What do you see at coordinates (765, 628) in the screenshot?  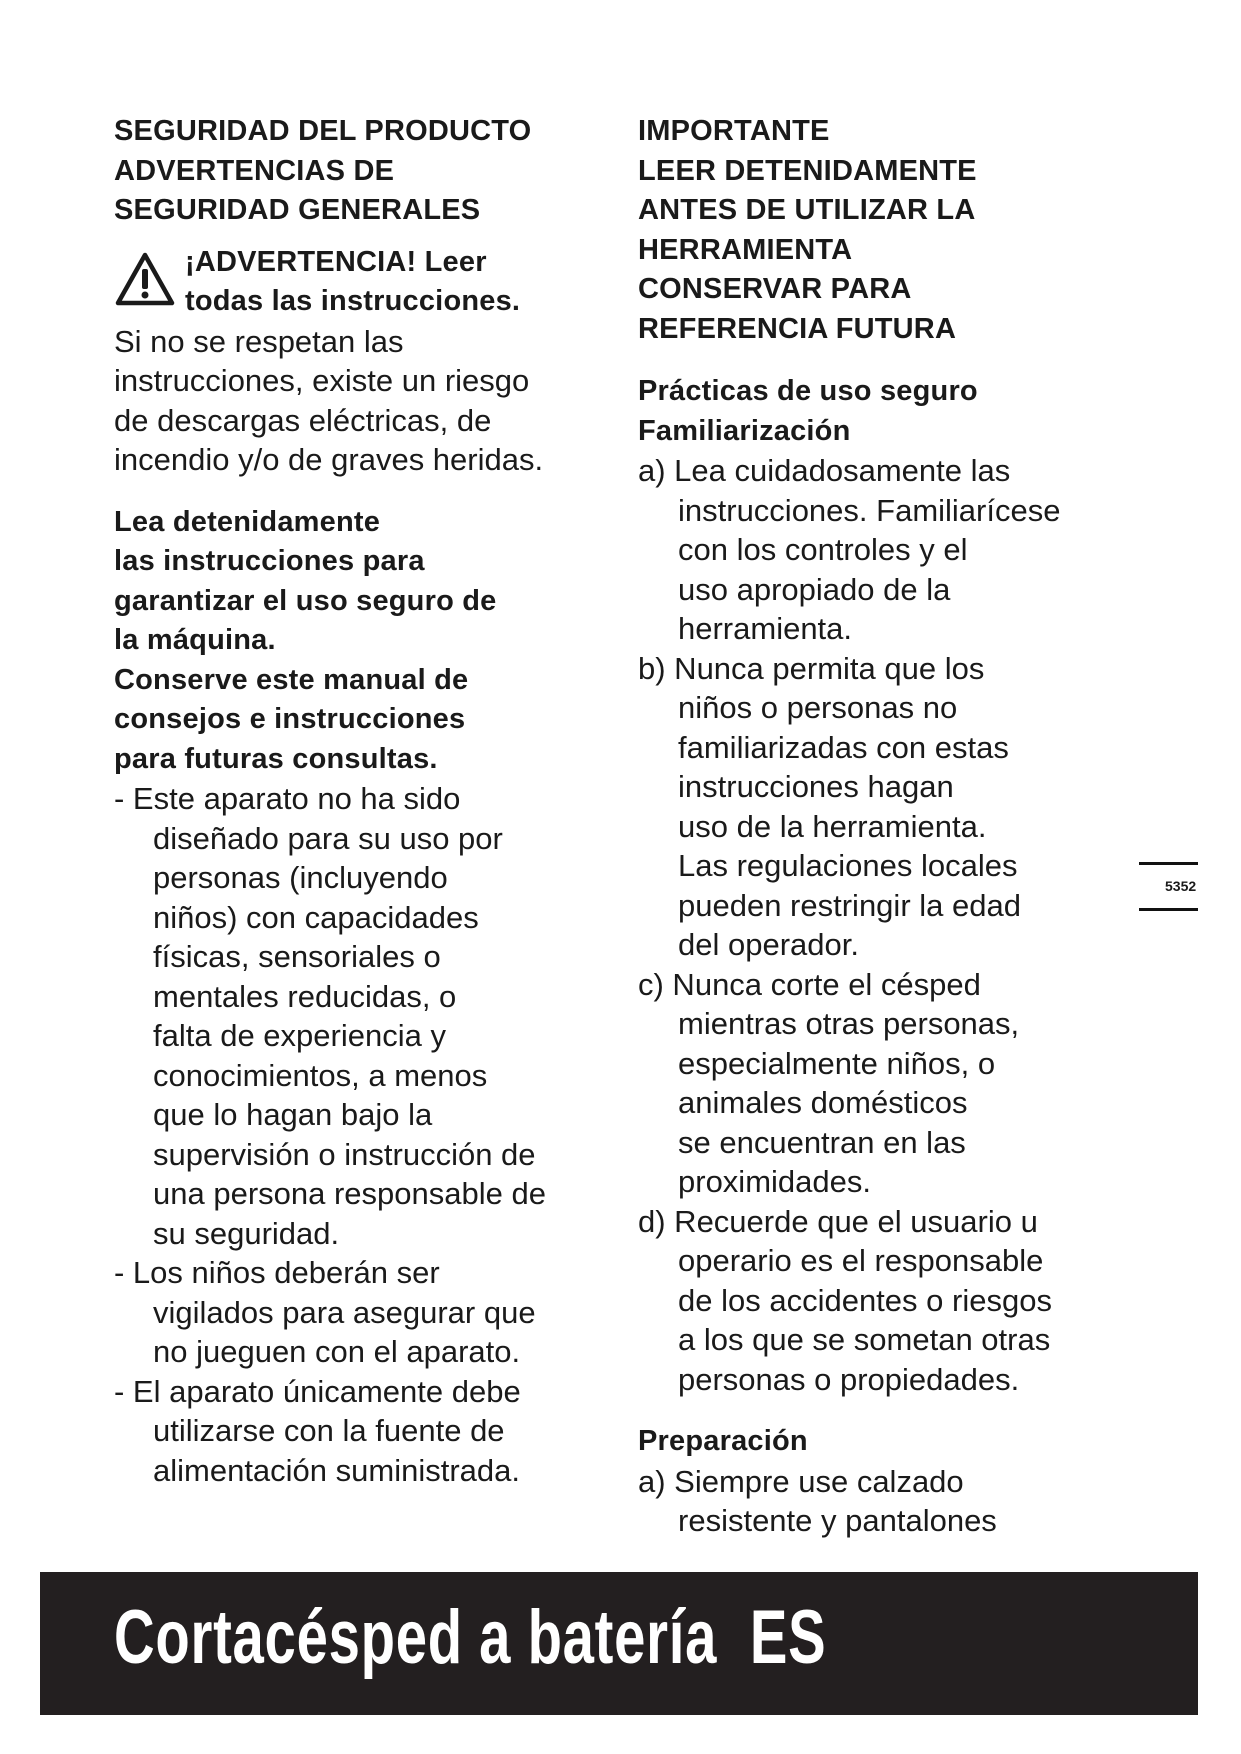 I see `list-line: herramienta.` at bounding box center [765, 628].